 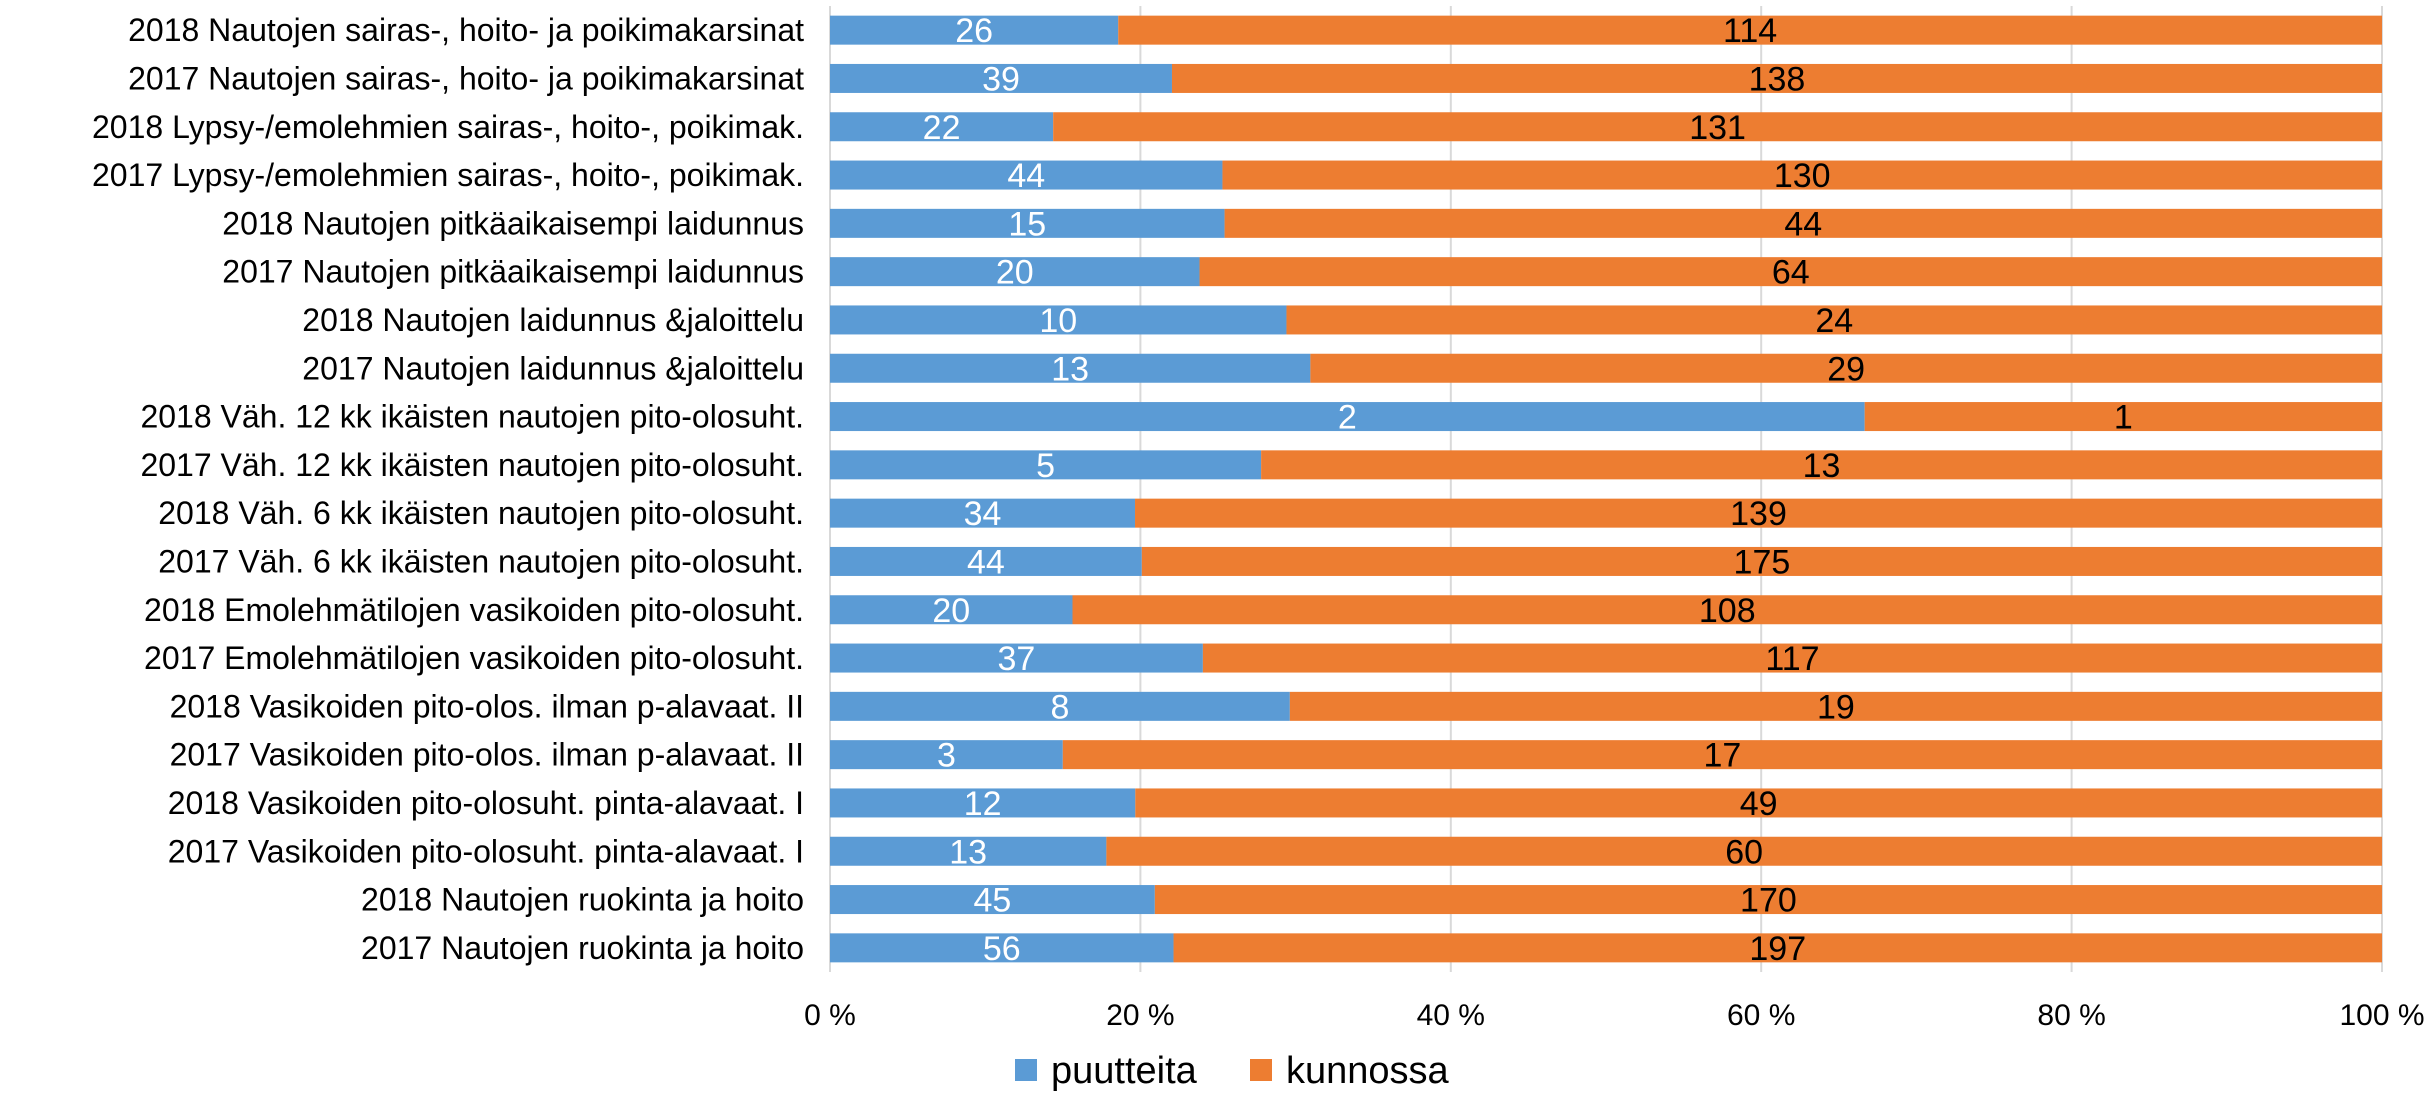 What do you see at coordinates (1368, 1071) in the screenshot?
I see `legend-label: kunnossa` at bounding box center [1368, 1071].